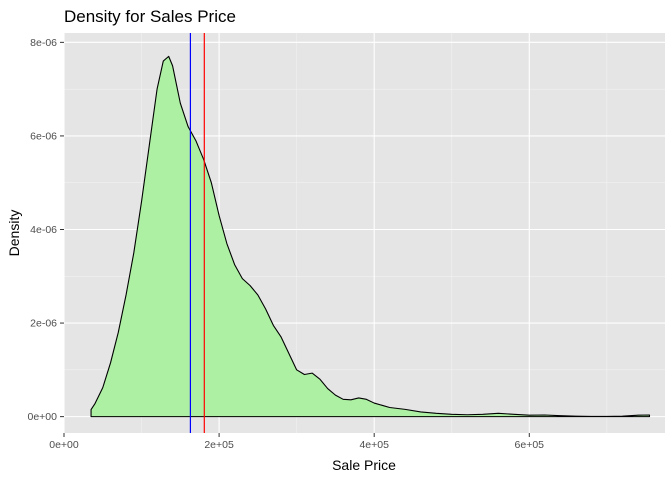 This screenshot has width=672, height=480. What do you see at coordinates (43, 136) in the screenshot?
I see `y-tick-label: 6e-06` at bounding box center [43, 136].